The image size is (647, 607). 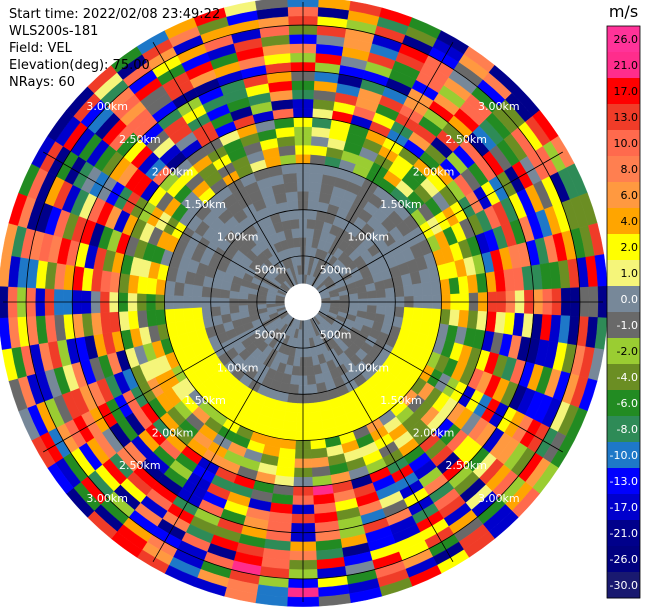 I want to click on colorbar-tick-label: -30.0, so click(x=624, y=585).